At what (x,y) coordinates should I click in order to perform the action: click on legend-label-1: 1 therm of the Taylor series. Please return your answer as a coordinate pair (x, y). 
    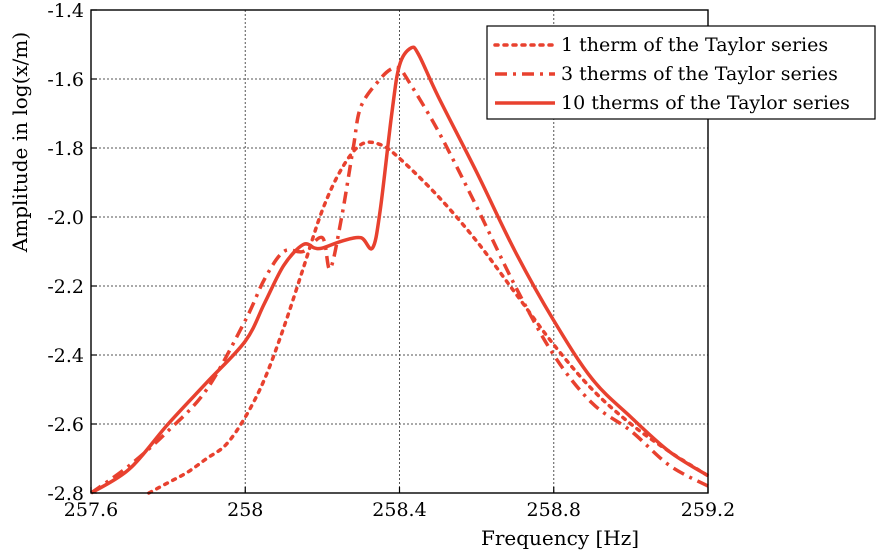
    Looking at the image, I should click on (694, 45).